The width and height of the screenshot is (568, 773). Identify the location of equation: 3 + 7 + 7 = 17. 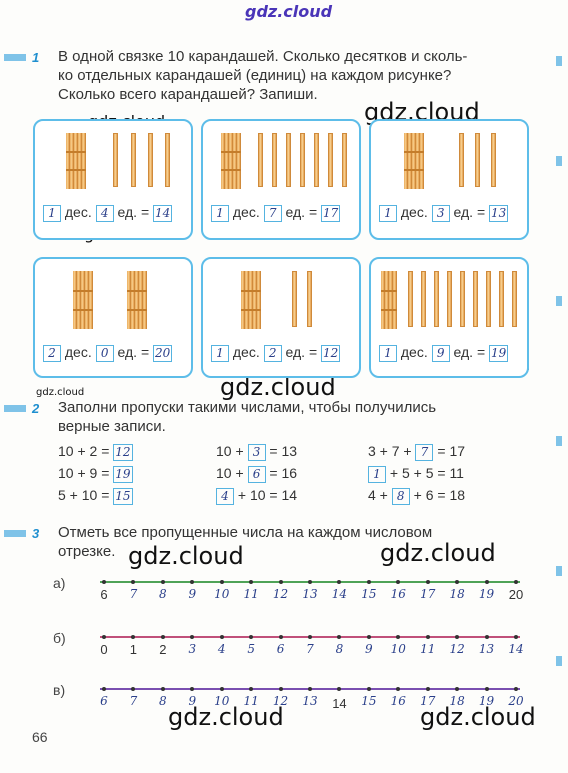
(417, 452).